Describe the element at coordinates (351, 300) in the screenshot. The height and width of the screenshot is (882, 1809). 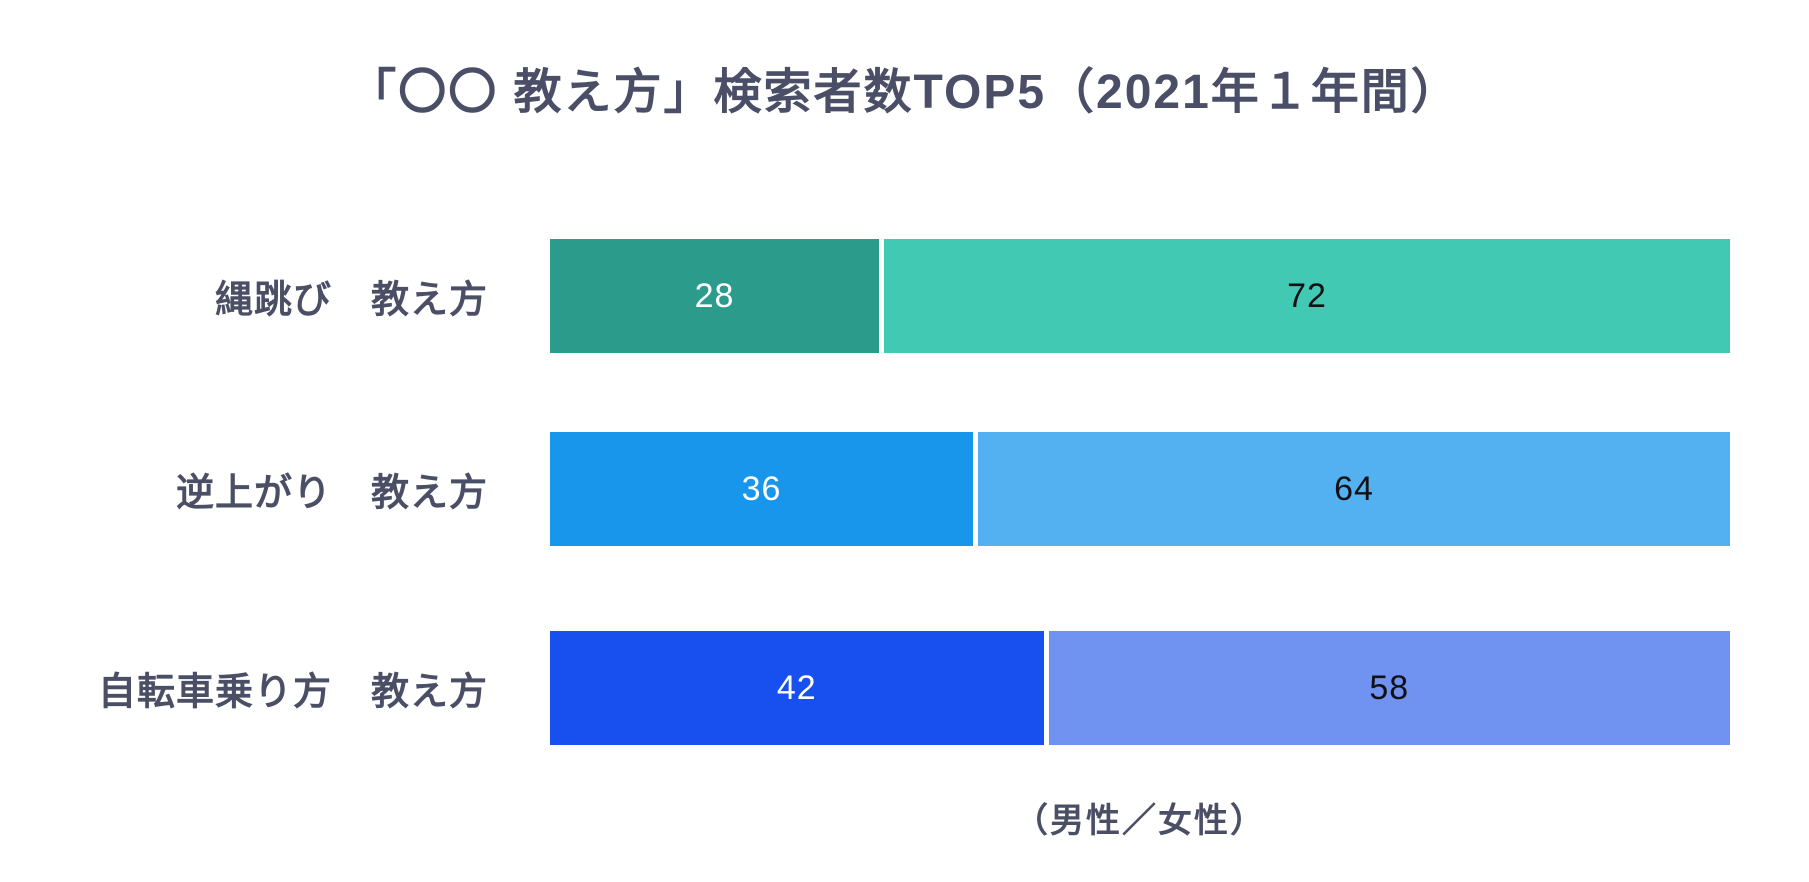
I see `category-label: 縄跳び 教え方` at that location.